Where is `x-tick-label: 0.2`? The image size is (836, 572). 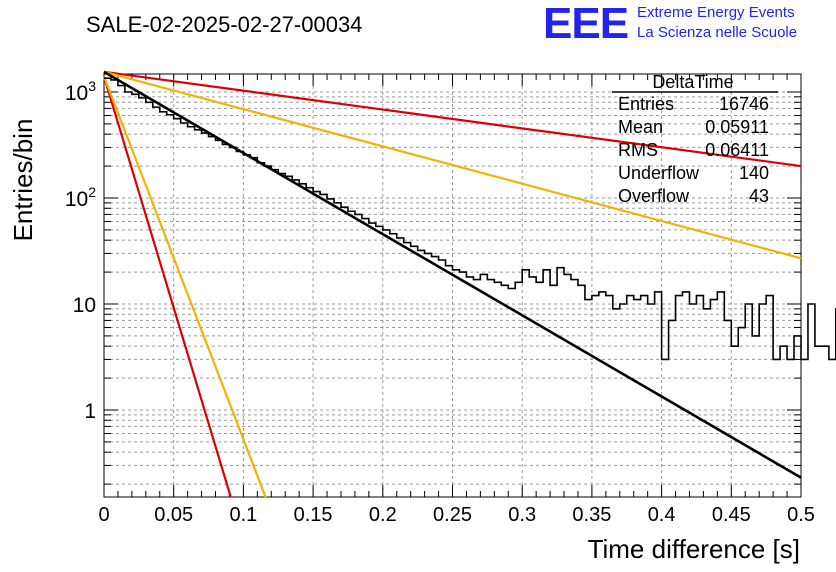
x-tick-label: 0.2 is located at coordinates (383, 515).